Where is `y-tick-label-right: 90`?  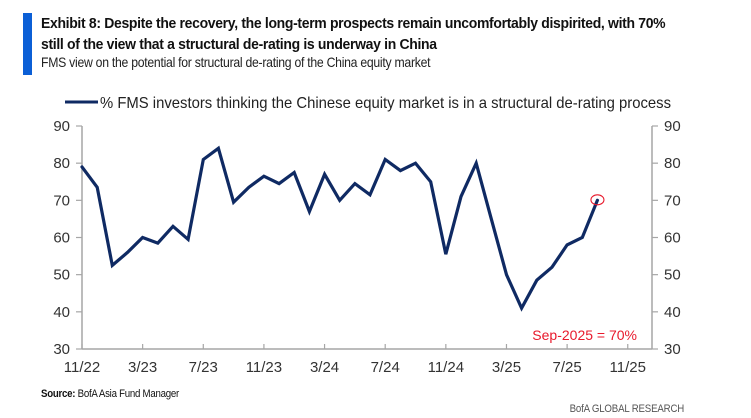
y-tick-label-right: 90 is located at coordinates (672, 126).